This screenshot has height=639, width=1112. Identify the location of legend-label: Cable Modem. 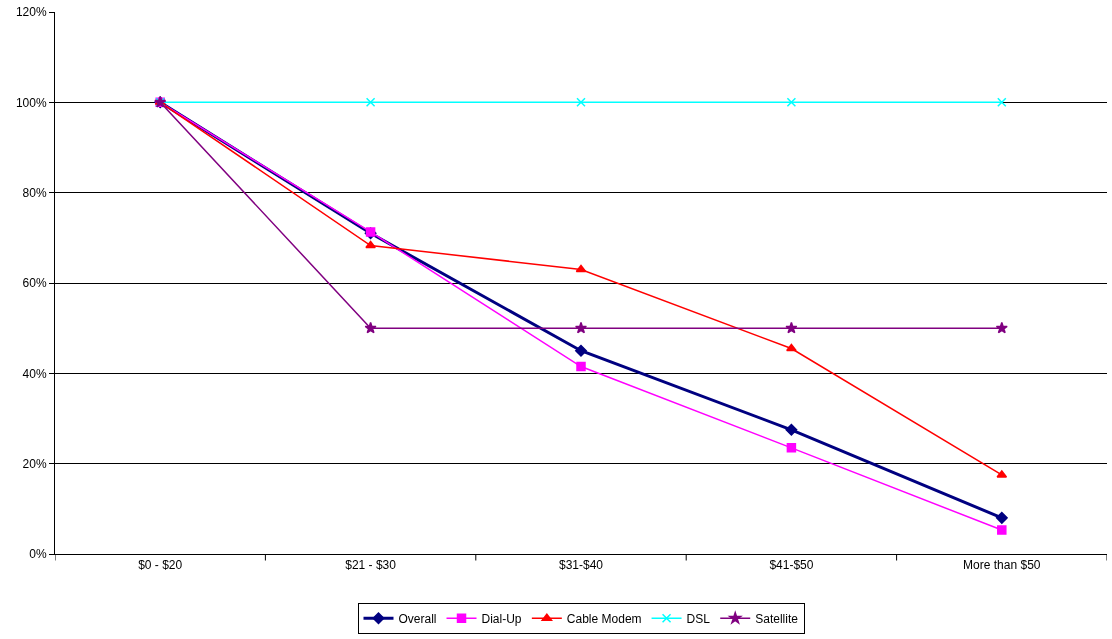
(604, 618).